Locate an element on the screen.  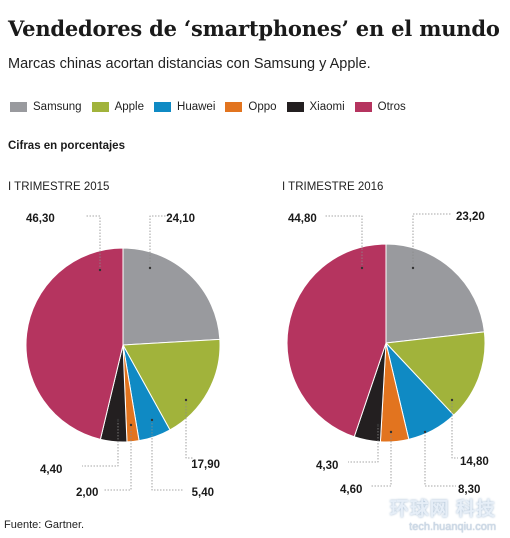
pie-2015-value-label-oppo: 2,00 is located at coordinates (87, 493).